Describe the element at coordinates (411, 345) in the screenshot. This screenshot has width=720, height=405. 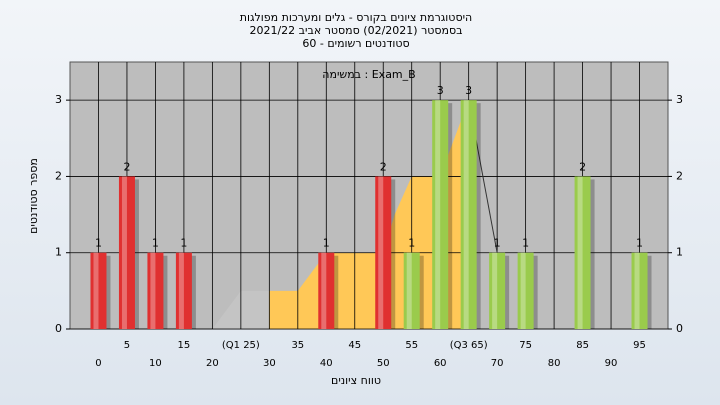
I see `x-tick-label: 55` at that location.